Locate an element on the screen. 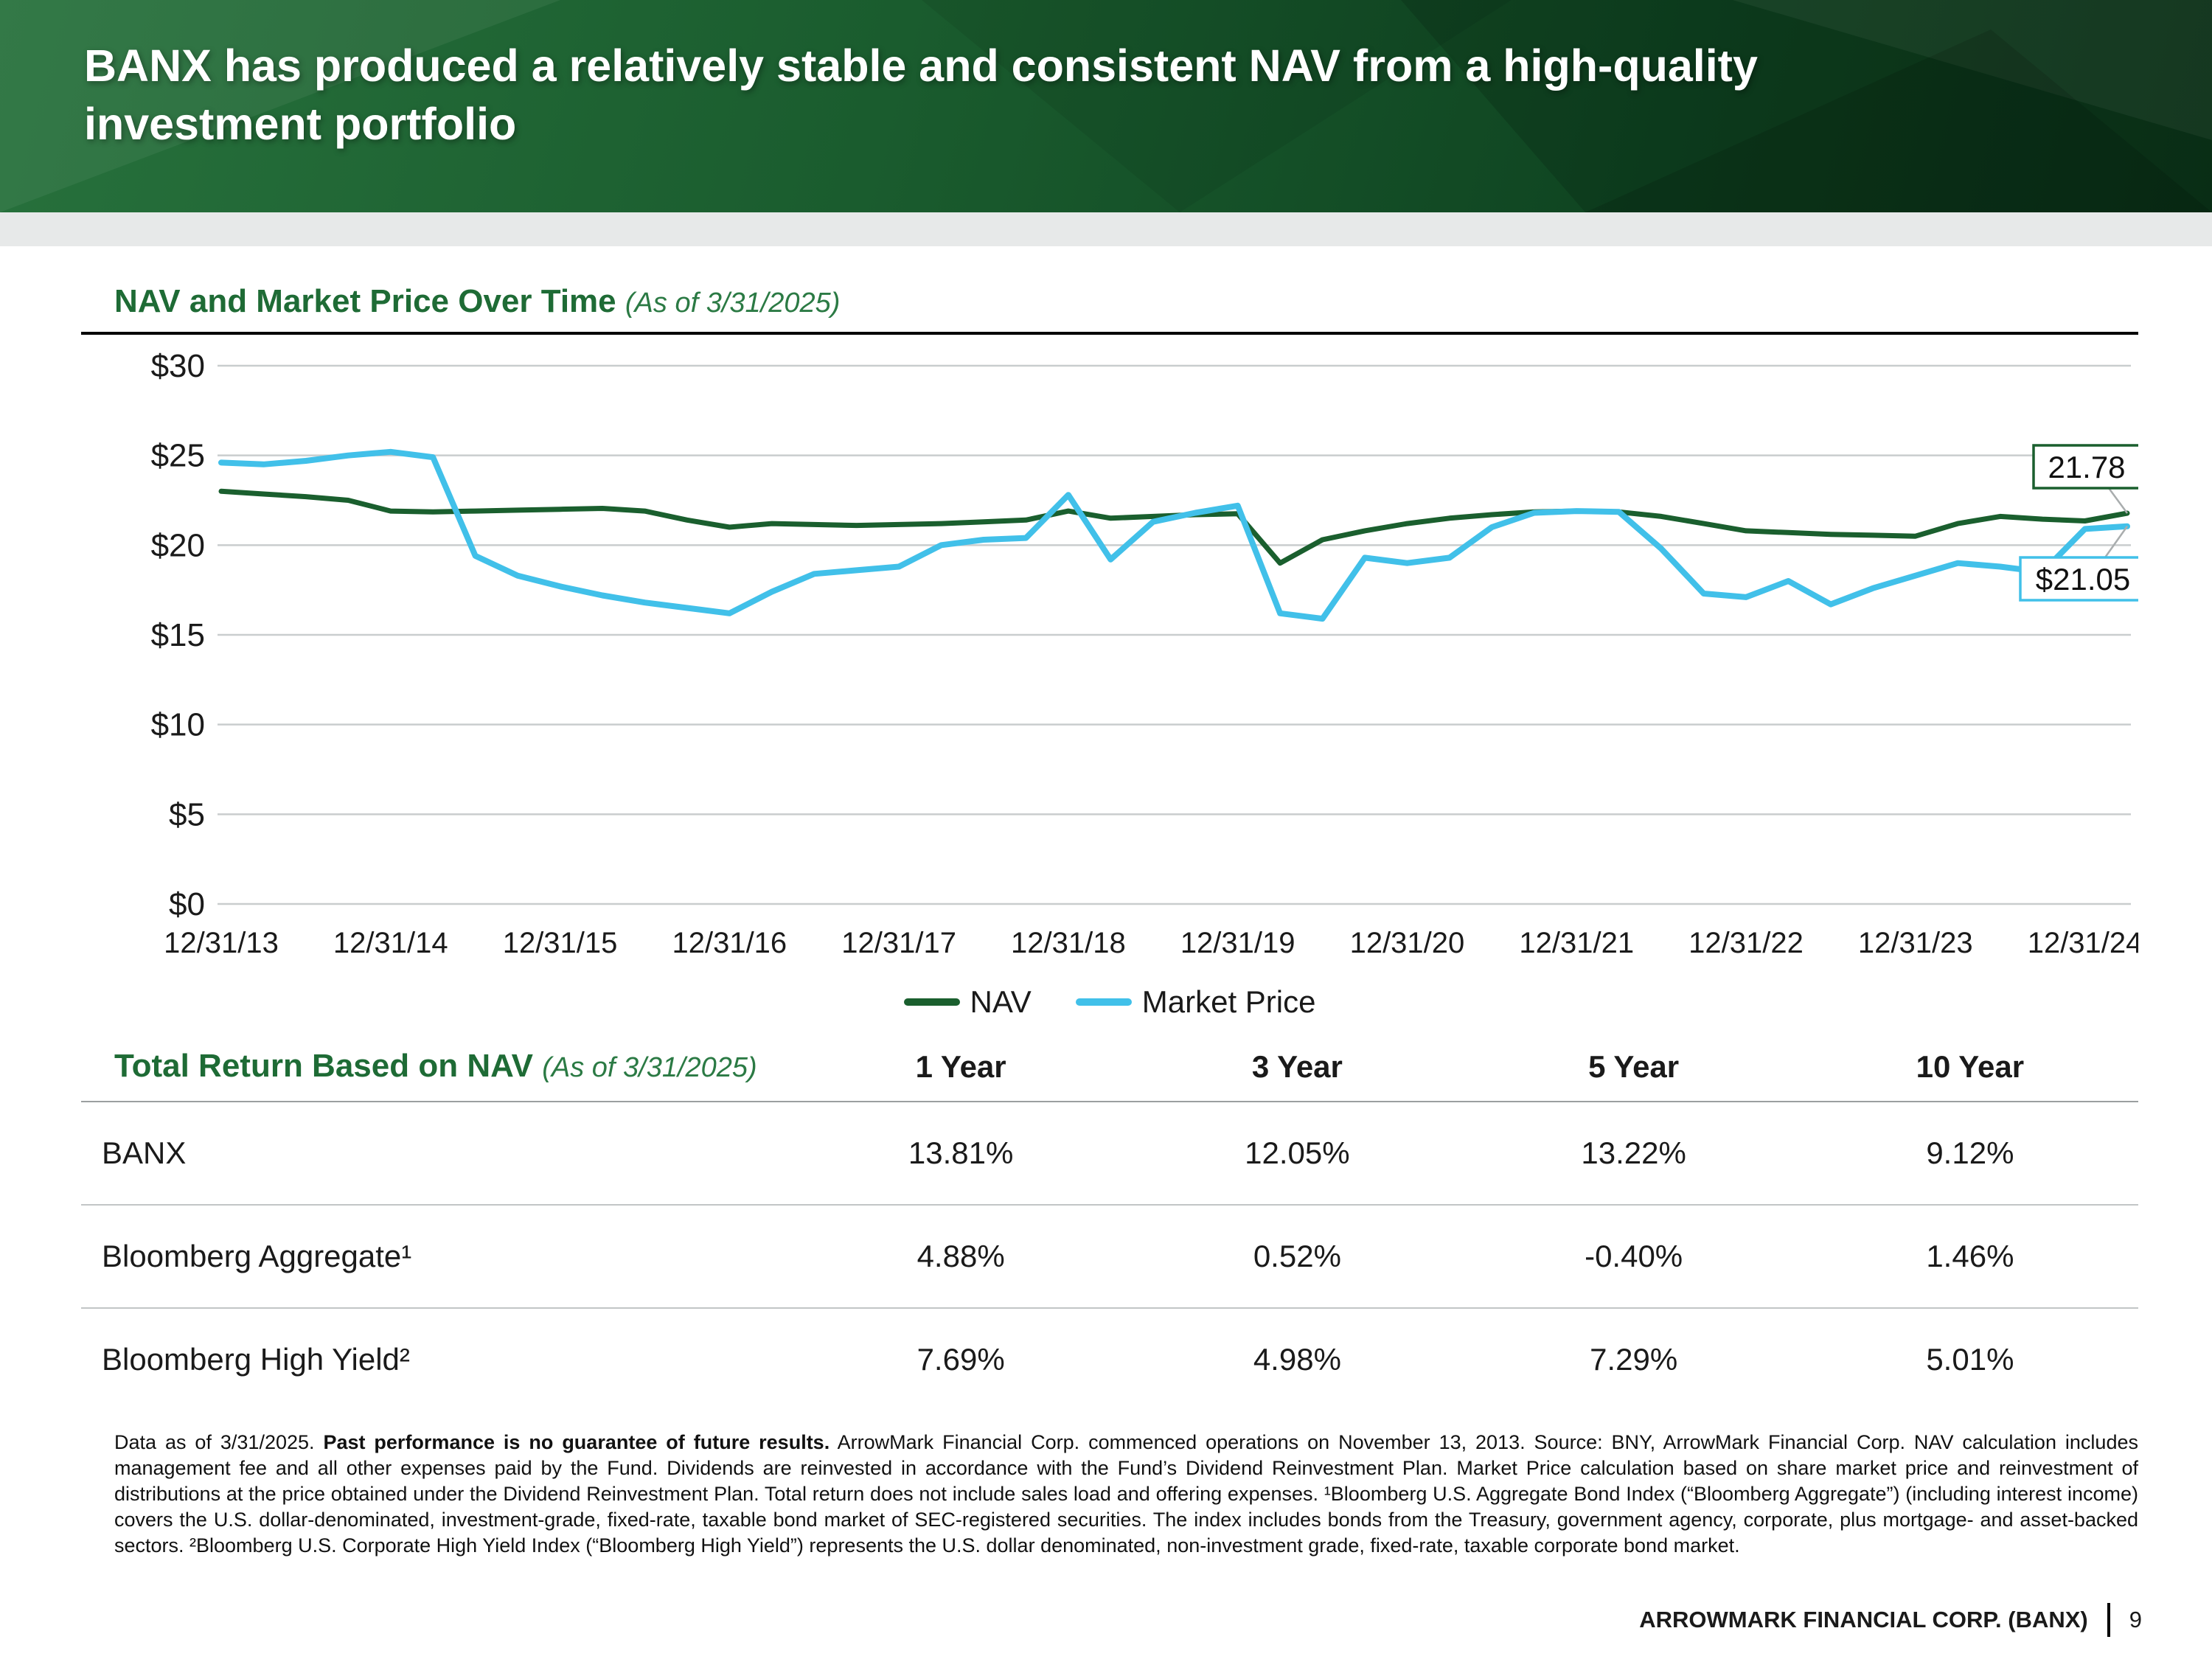 Image resolution: width=2212 pixels, height=1659 pixels. nav-end-callout-label: 21.78 is located at coordinates (2086, 467).